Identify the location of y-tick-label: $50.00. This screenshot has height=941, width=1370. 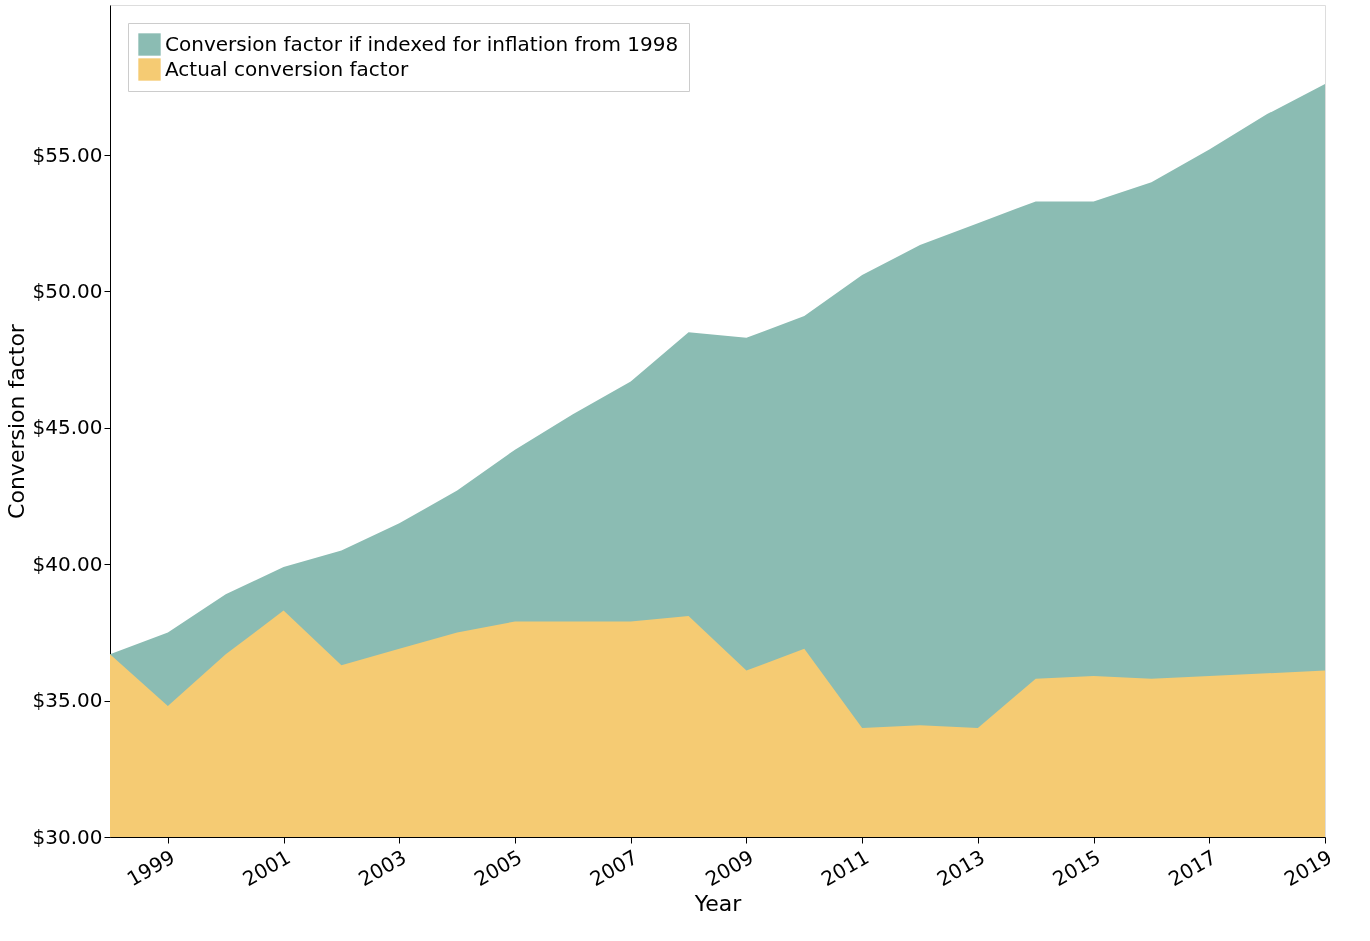
(67, 290).